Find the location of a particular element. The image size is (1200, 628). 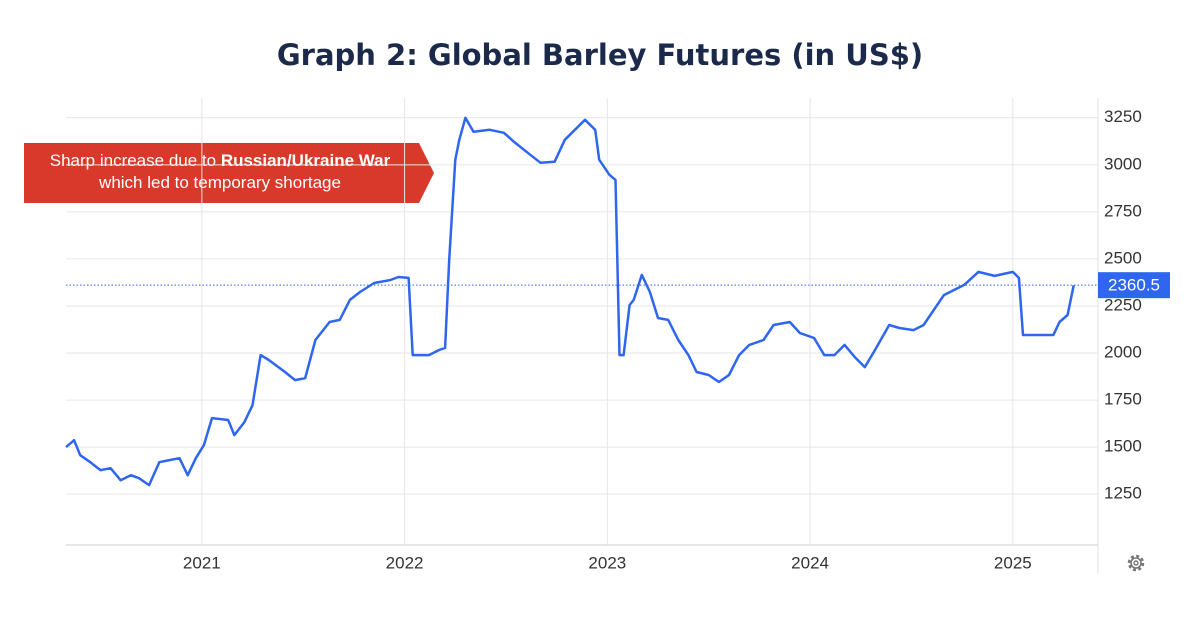

y-tick-label: 2500 is located at coordinates (1123, 257).